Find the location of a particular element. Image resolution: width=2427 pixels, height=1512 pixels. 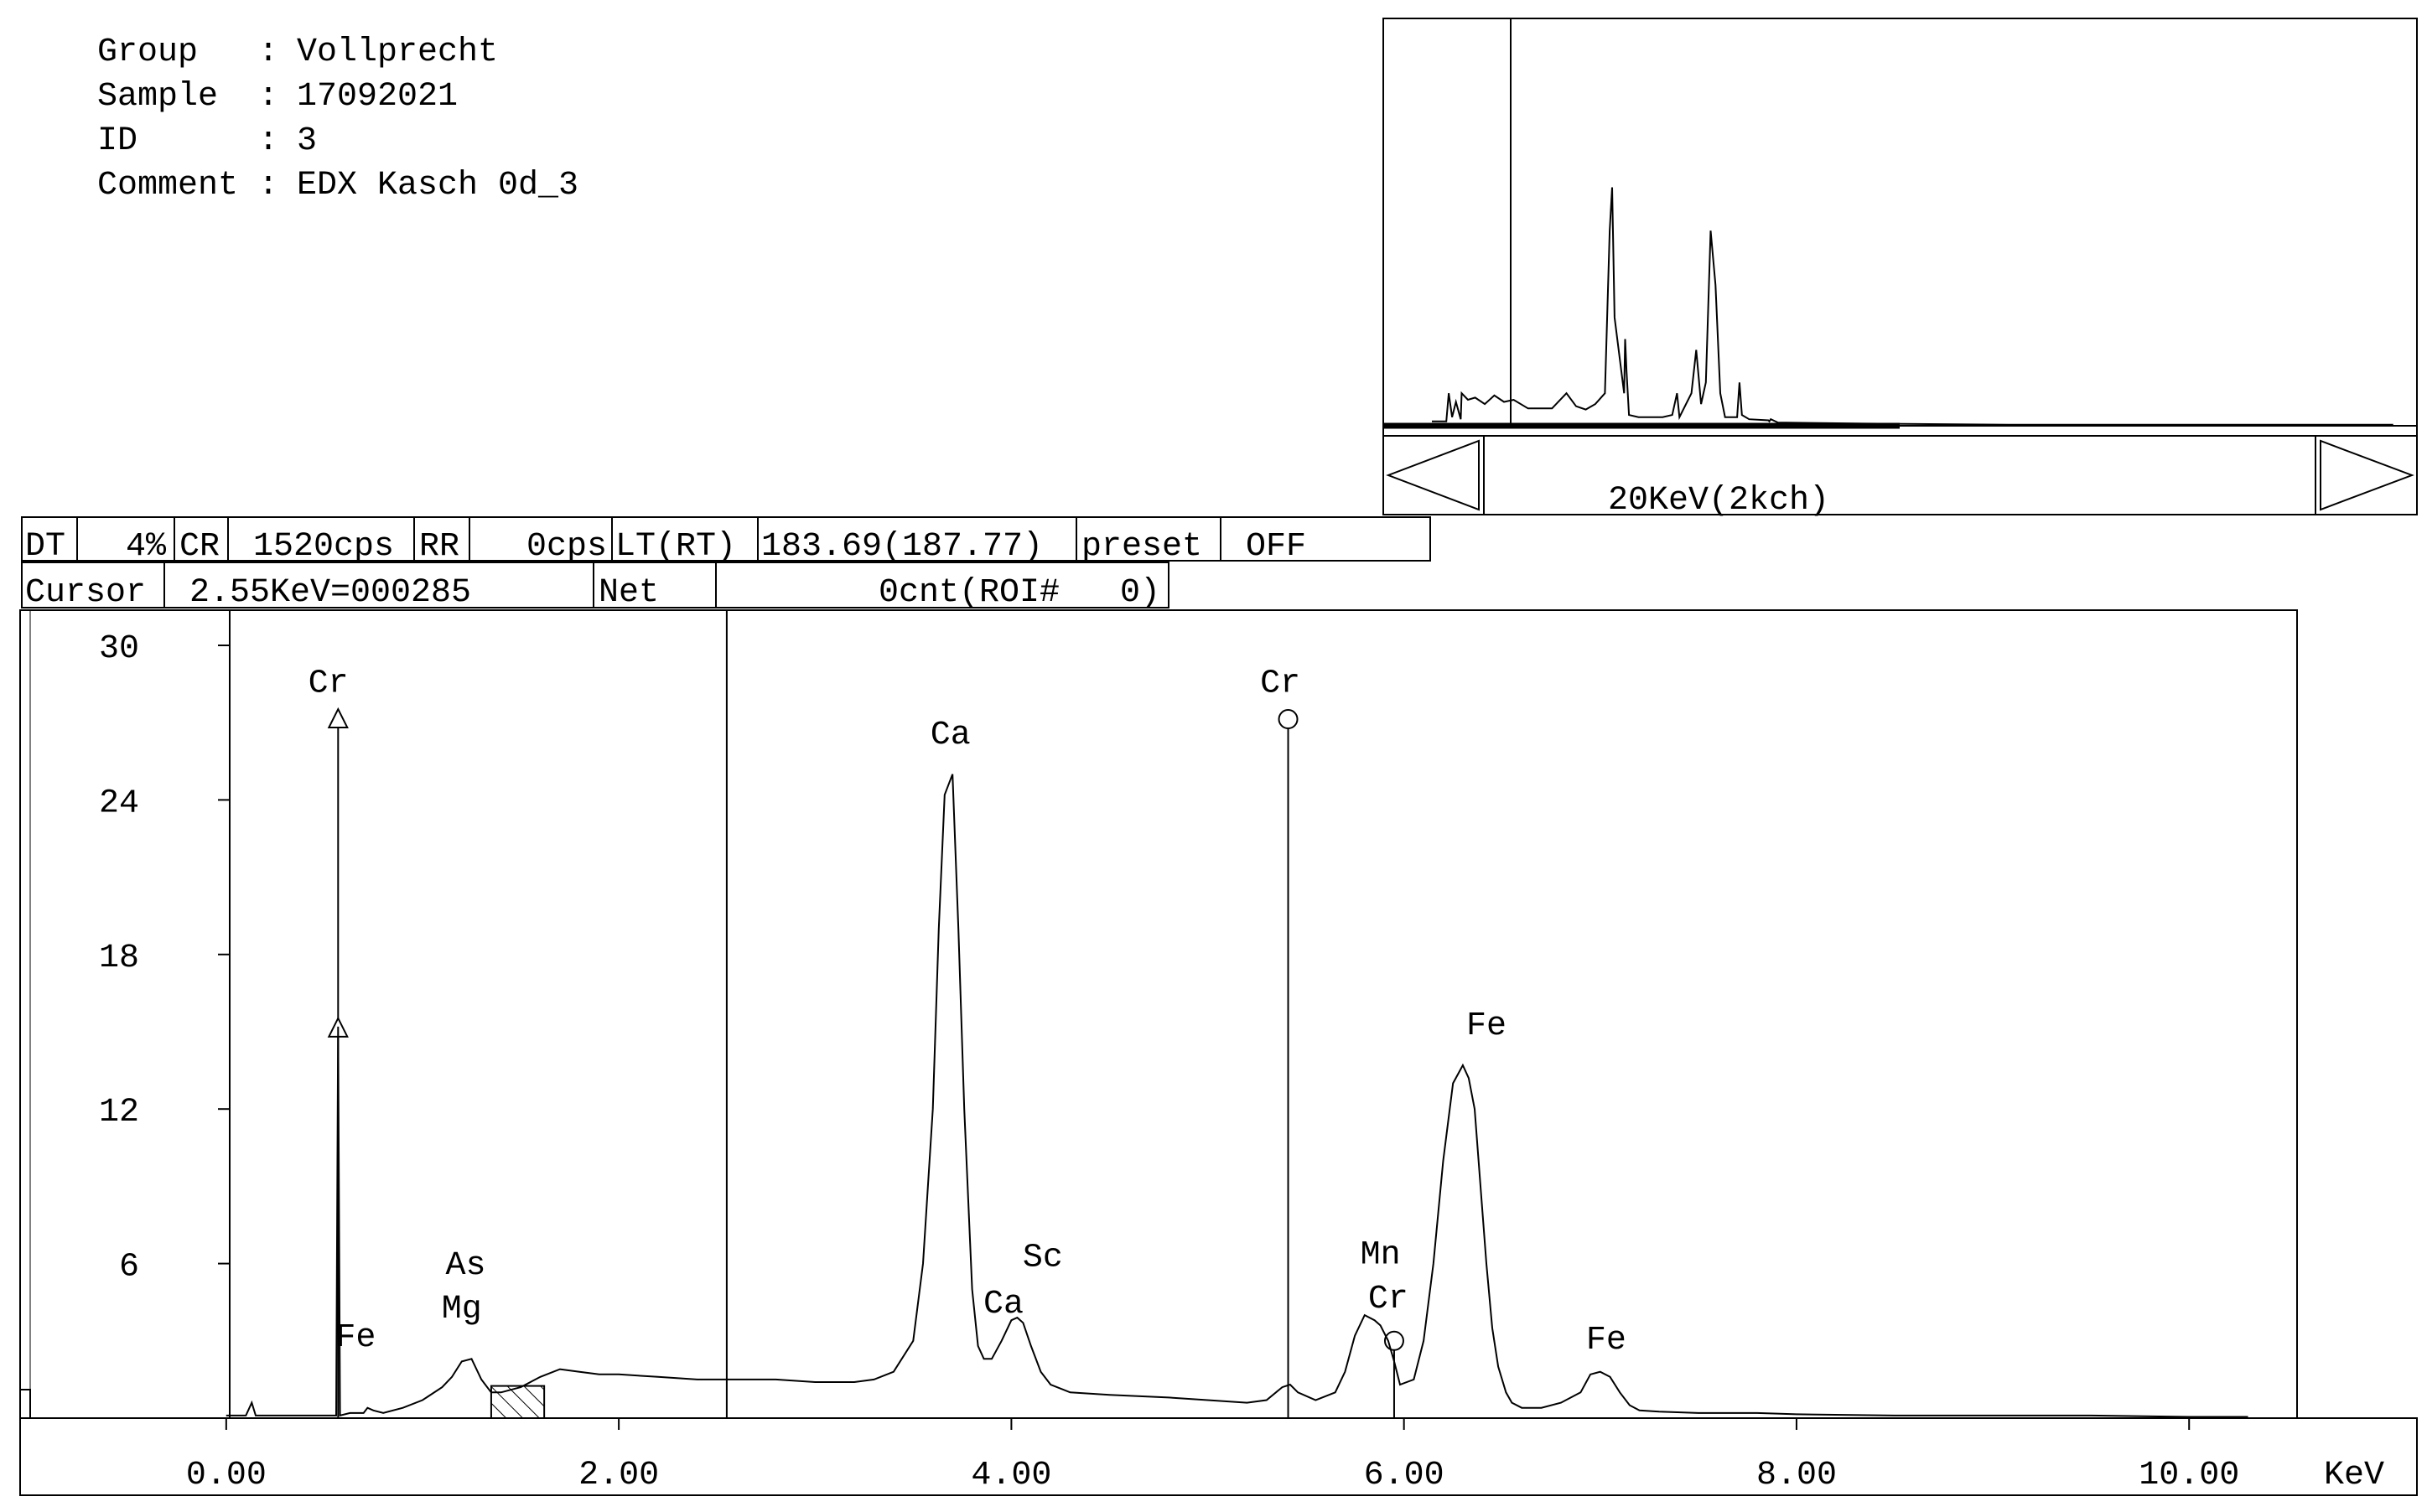

x-tick-label: 0.00 is located at coordinates (226, 1475).